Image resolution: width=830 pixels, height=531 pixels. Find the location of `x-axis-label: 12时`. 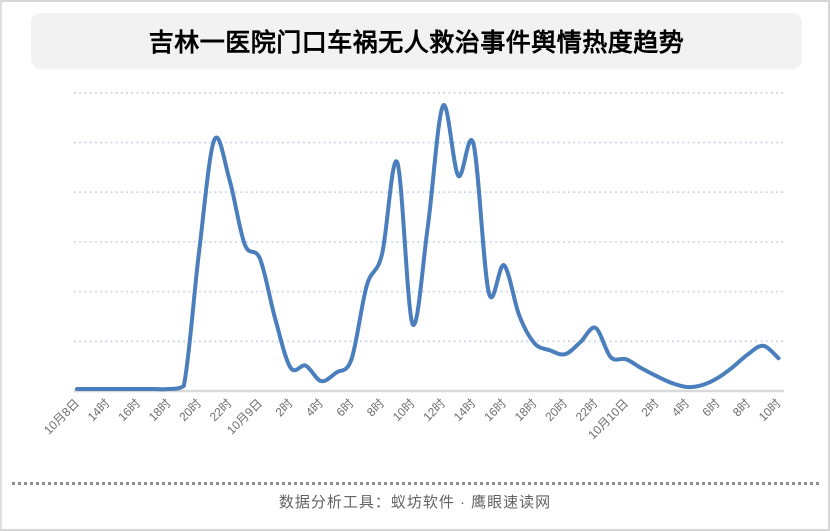

x-axis-label: 12时 is located at coordinates (434, 410).